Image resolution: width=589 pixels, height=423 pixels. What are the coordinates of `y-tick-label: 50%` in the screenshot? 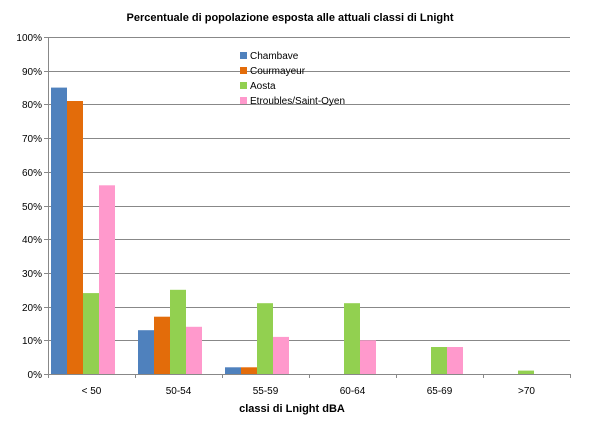 It's located at (32, 207).